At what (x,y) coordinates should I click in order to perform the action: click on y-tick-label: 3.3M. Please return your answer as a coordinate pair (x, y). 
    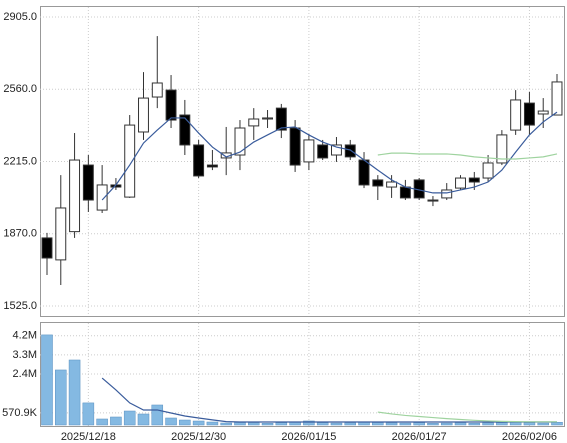
    Looking at the image, I should click on (25, 355).